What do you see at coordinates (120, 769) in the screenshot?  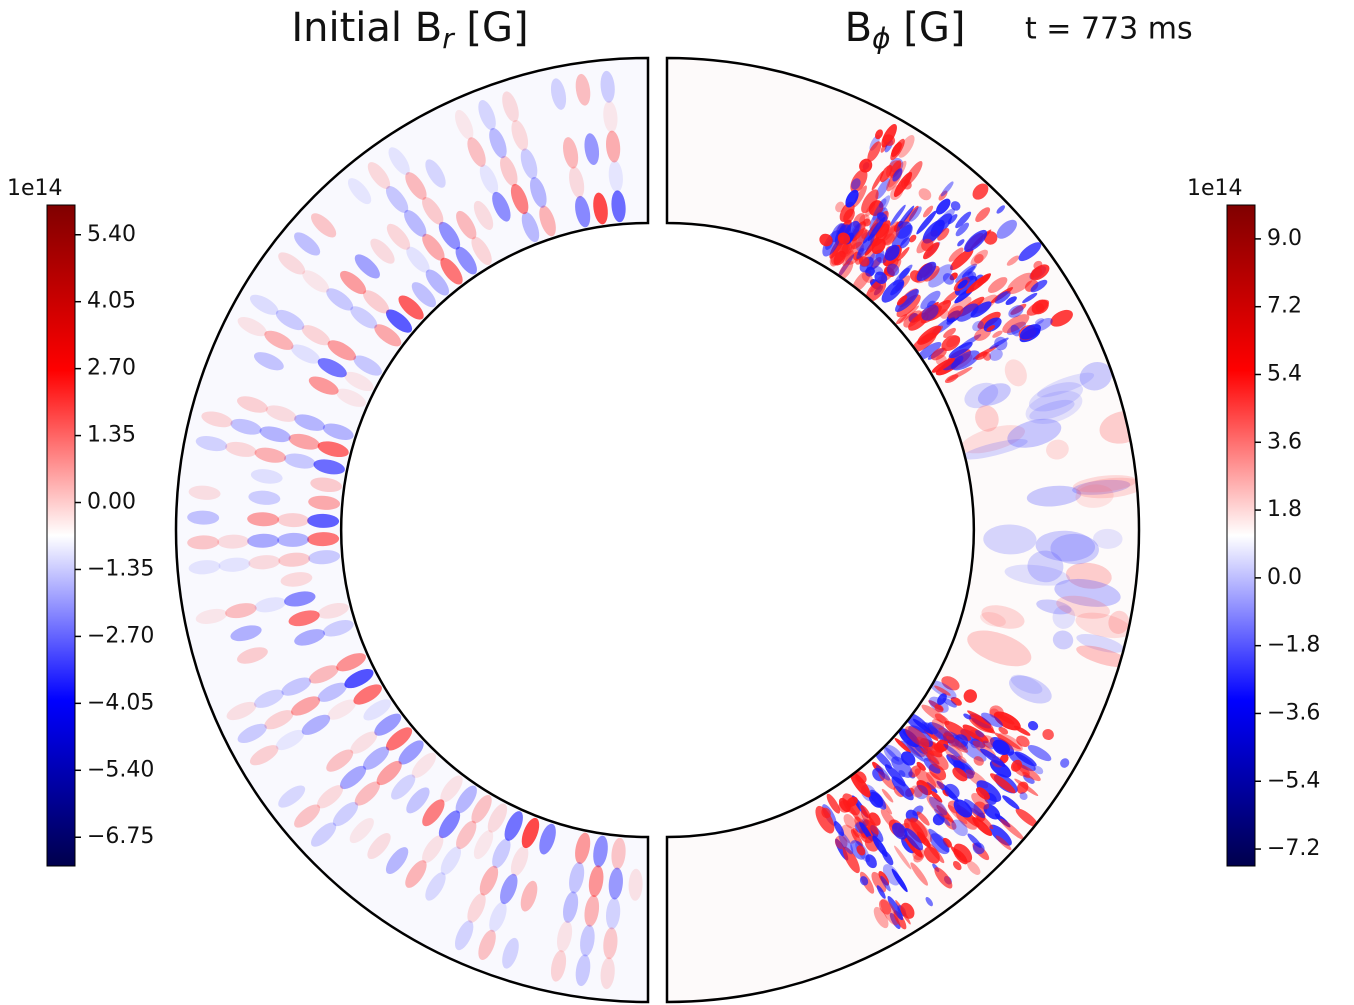 I see `colorbar-tick-label: −5.40` at bounding box center [120, 769].